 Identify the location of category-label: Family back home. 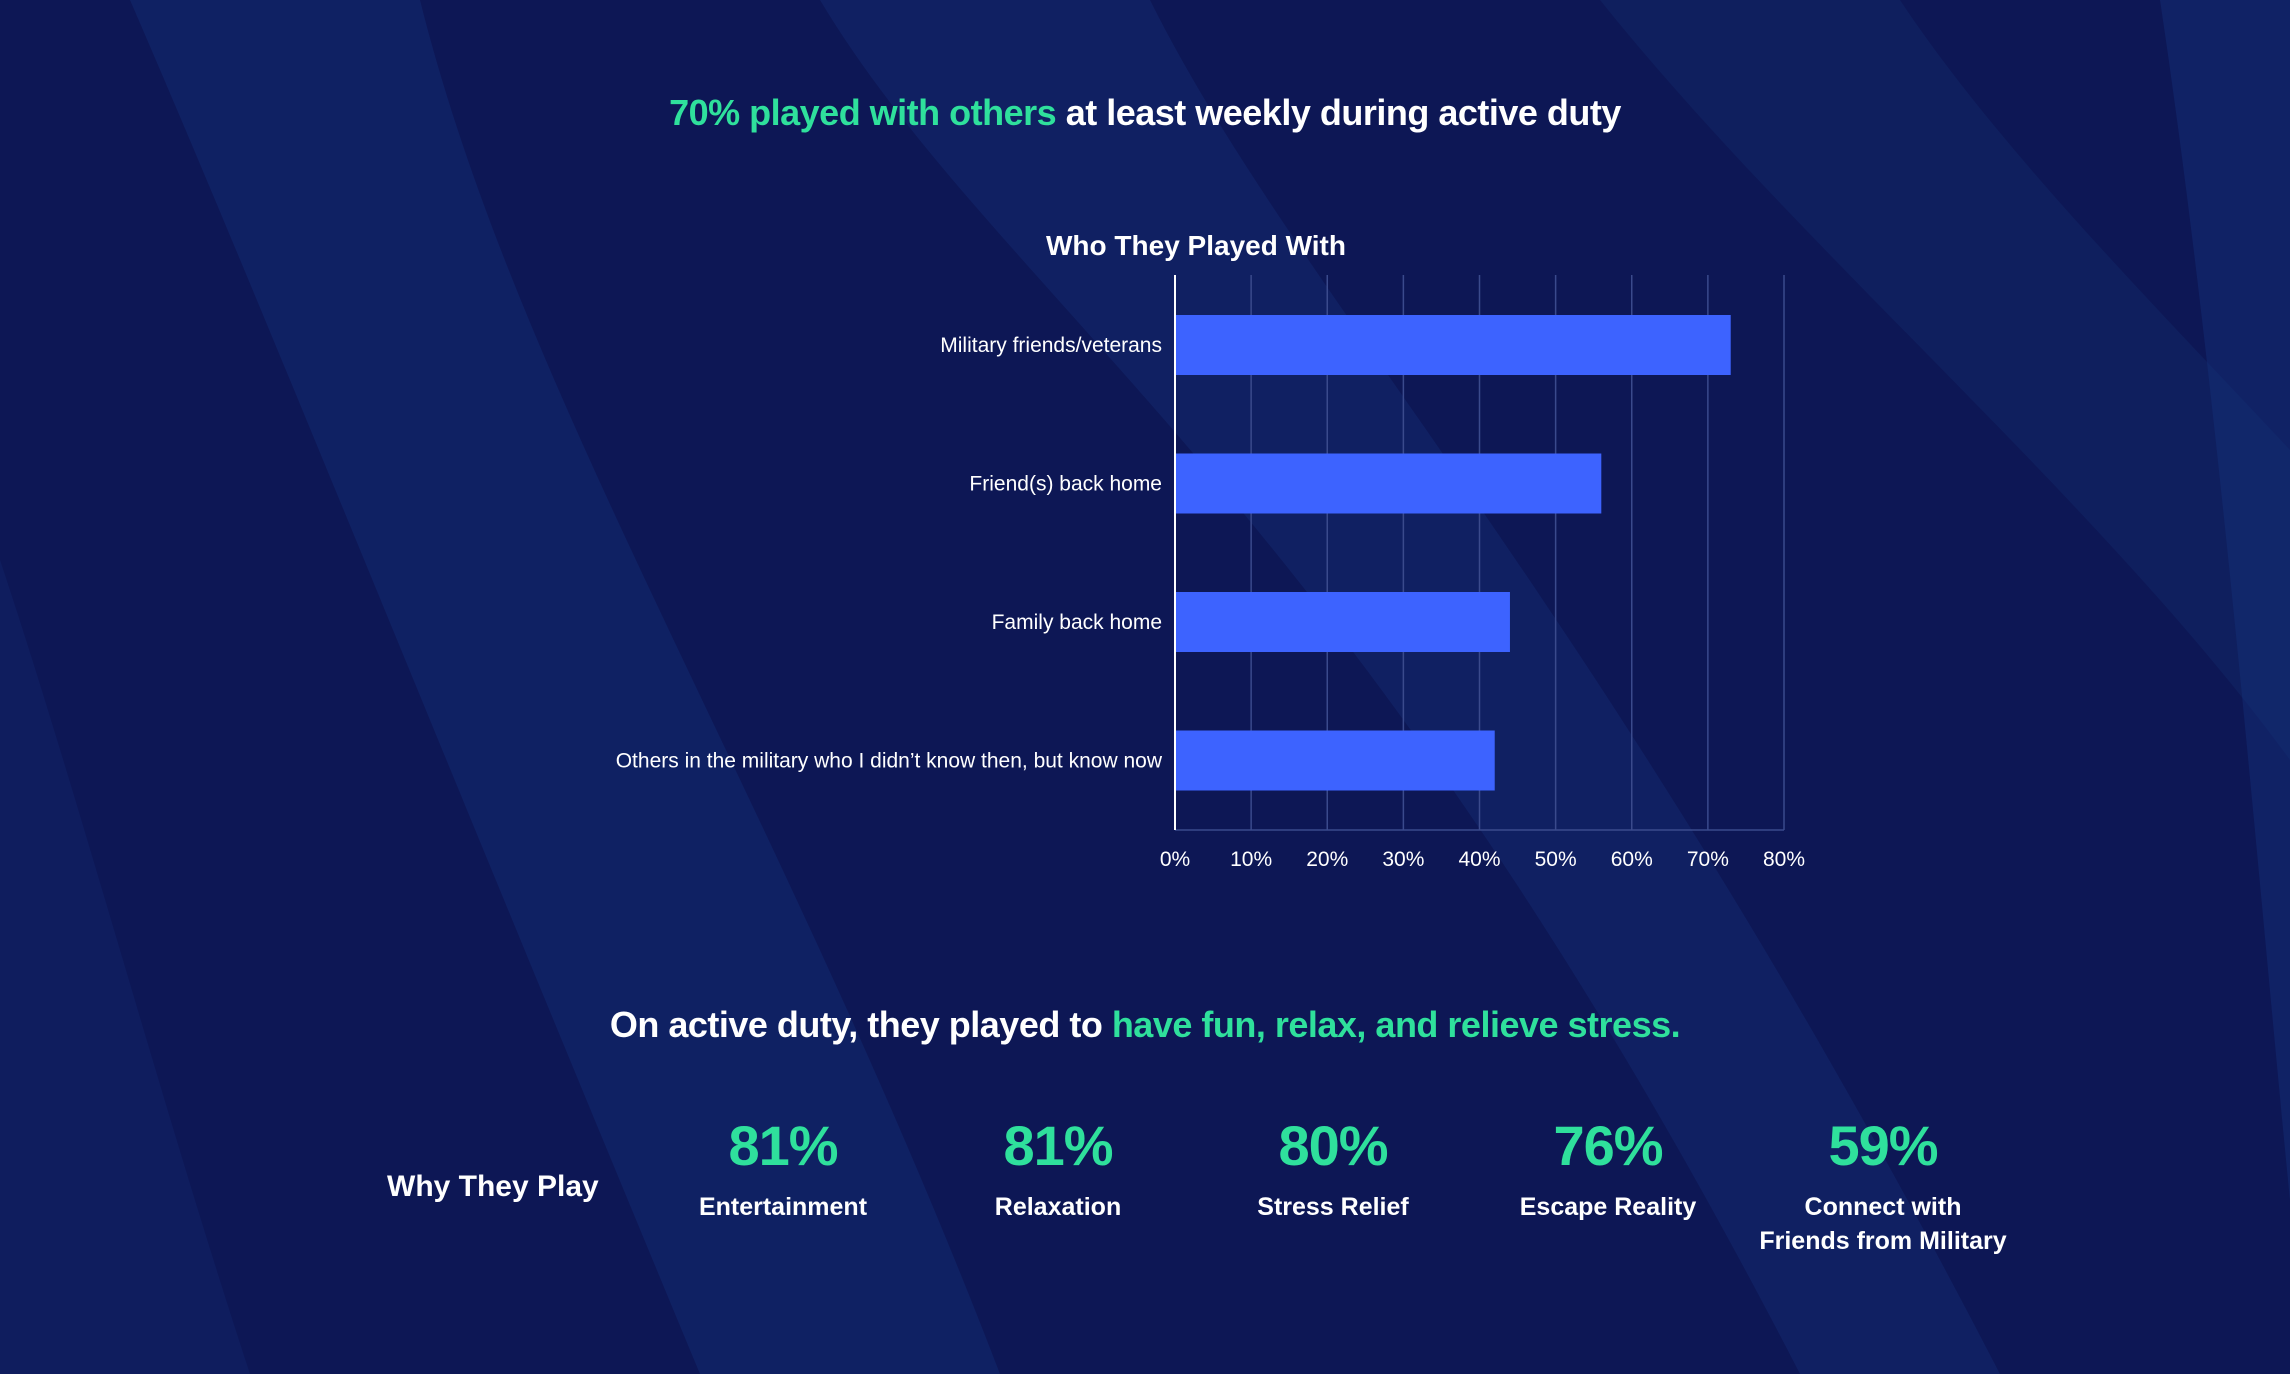
(1077, 622).